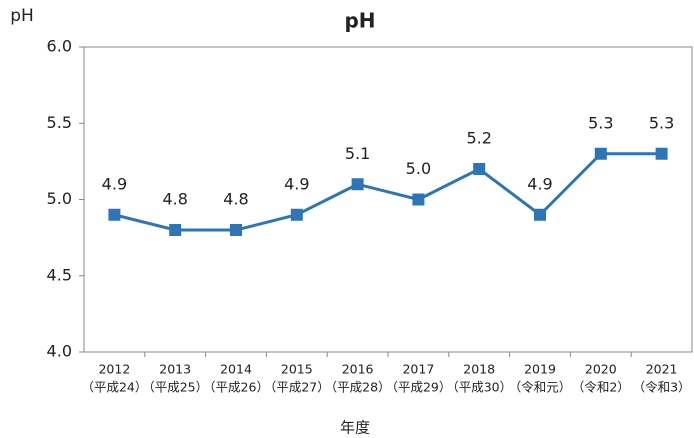  Describe the element at coordinates (175, 387) in the screenshot. I see `x-tick-sublabel: （平成25）` at that location.